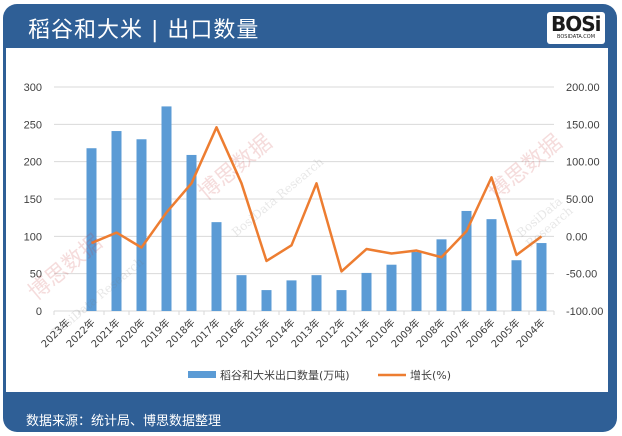 This screenshot has height=436, width=622. Describe the element at coordinates (285, 375) in the screenshot. I see `legend-bar-label: 稻谷和大米出口数量(万吨)` at that location.